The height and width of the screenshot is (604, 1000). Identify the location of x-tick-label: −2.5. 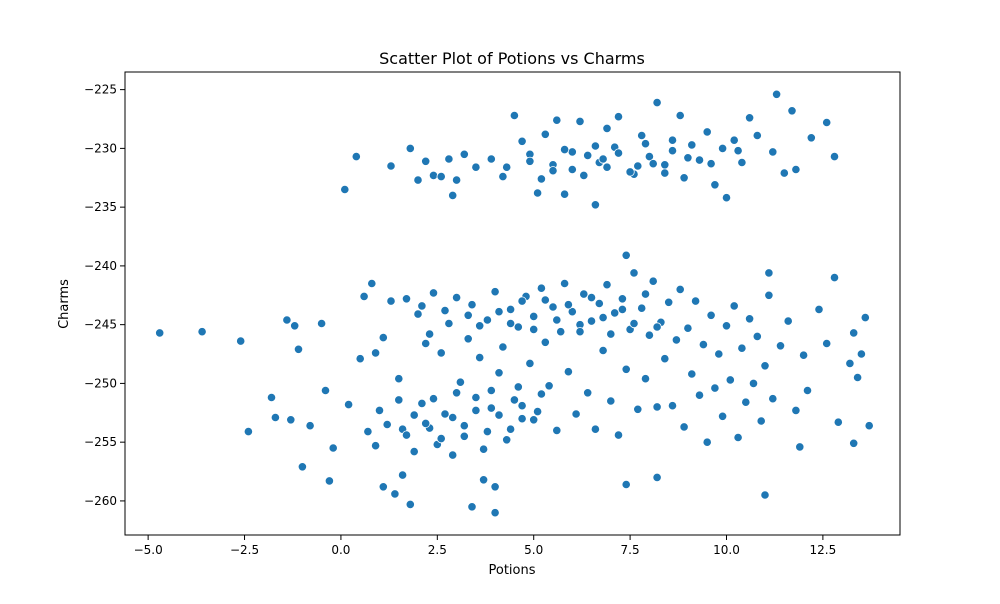
(244, 550).